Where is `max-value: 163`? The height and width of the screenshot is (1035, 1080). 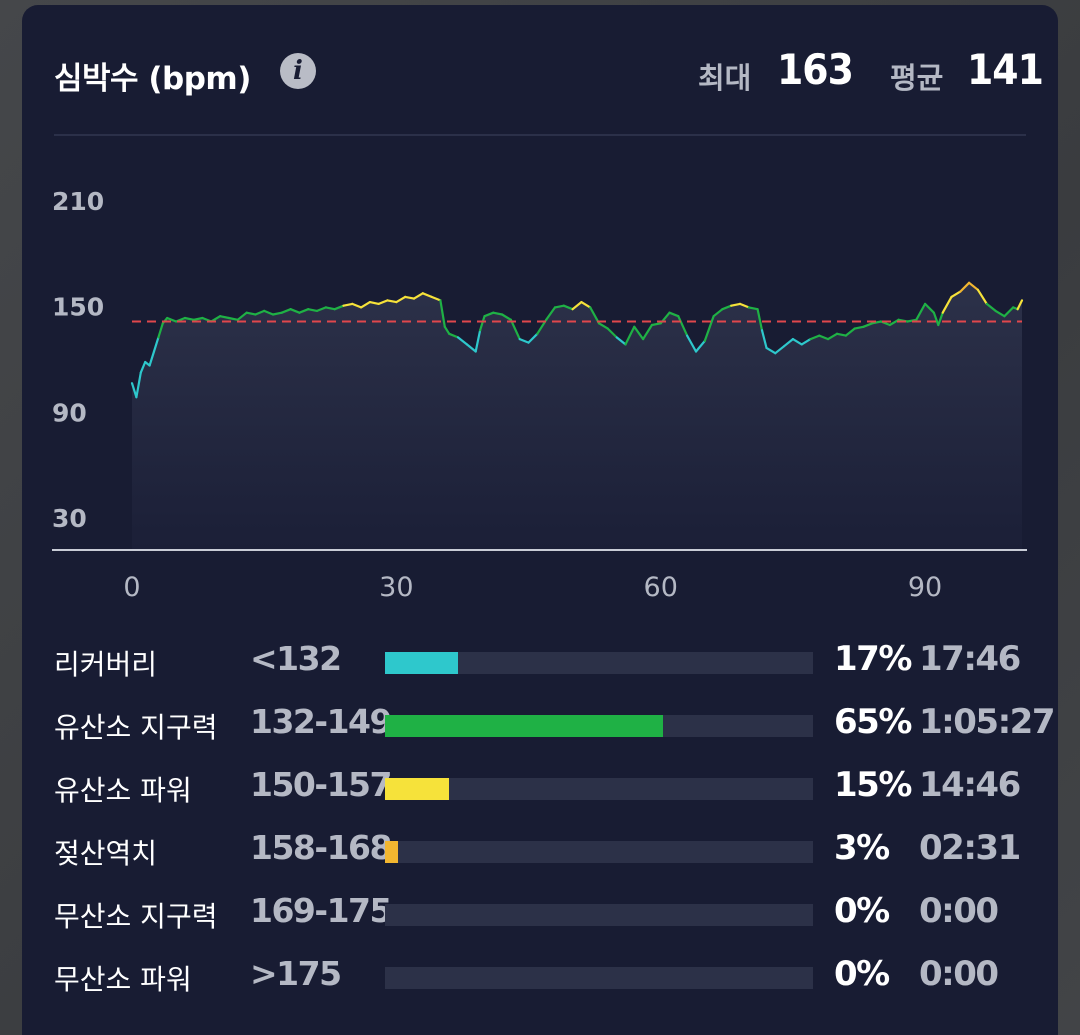 max-value: 163 is located at coordinates (815, 69).